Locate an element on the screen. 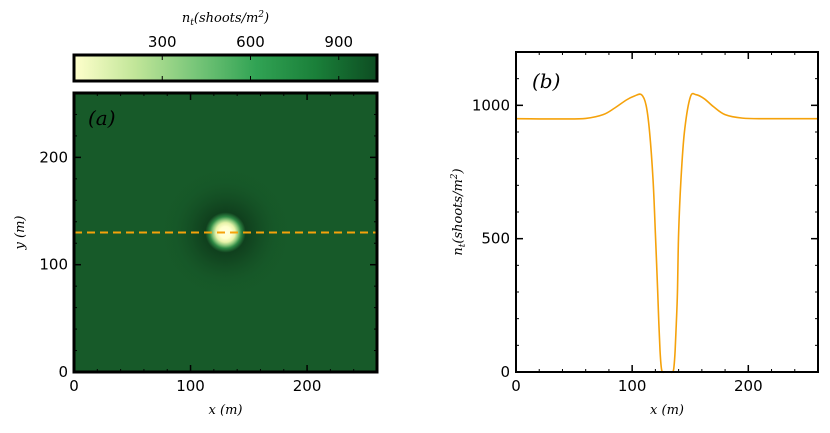 Image resolution: width=830 pixels, height=433 pixels. panel-a-xlabel: x (m) is located at coordinates (226, 410).